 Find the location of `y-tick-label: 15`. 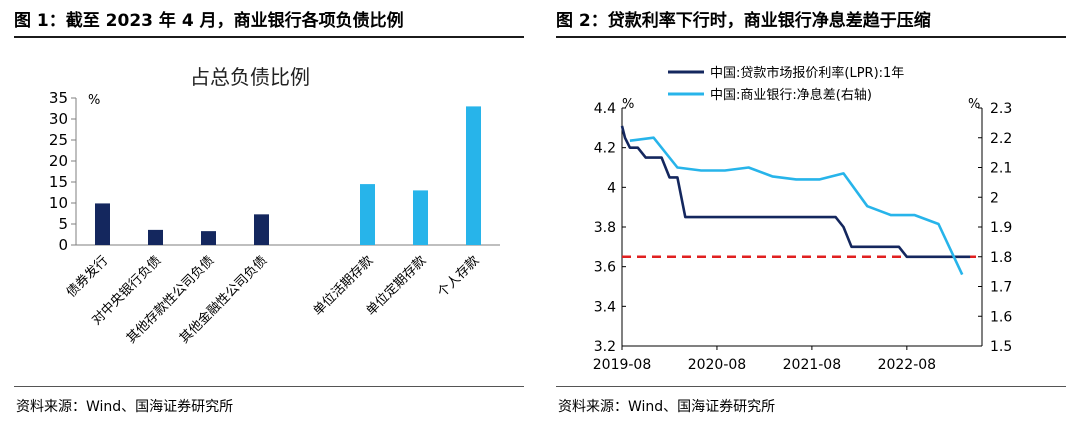

y-tick-label: 15 is located at coordinates (58, 182).